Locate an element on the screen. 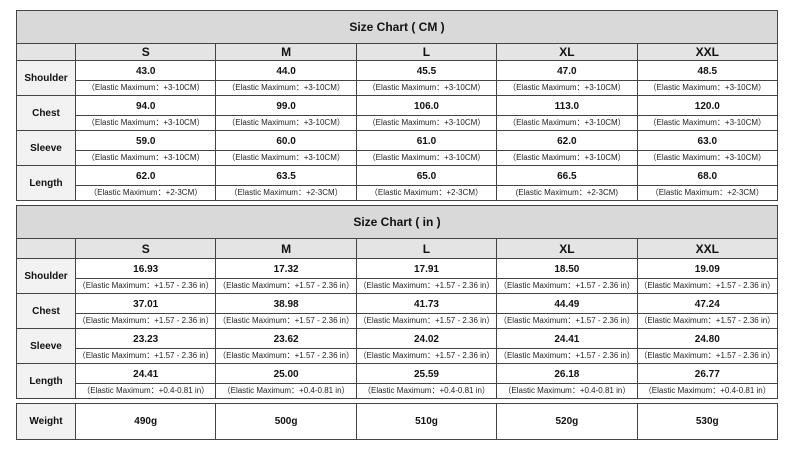 Image resolution: width=790 pixels, height=450 pixels. row-label: Chest is located at coordinates (46, 311).